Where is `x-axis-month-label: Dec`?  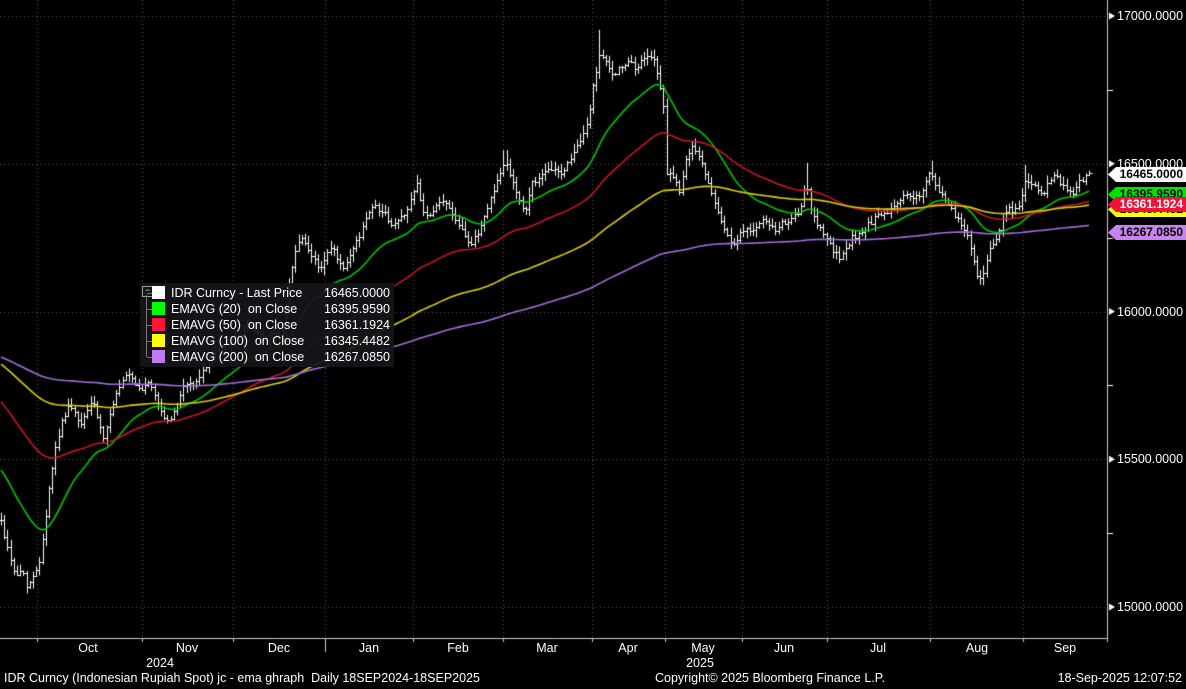 x-axis-month-label: Dec is located at coordinates (279, 648).